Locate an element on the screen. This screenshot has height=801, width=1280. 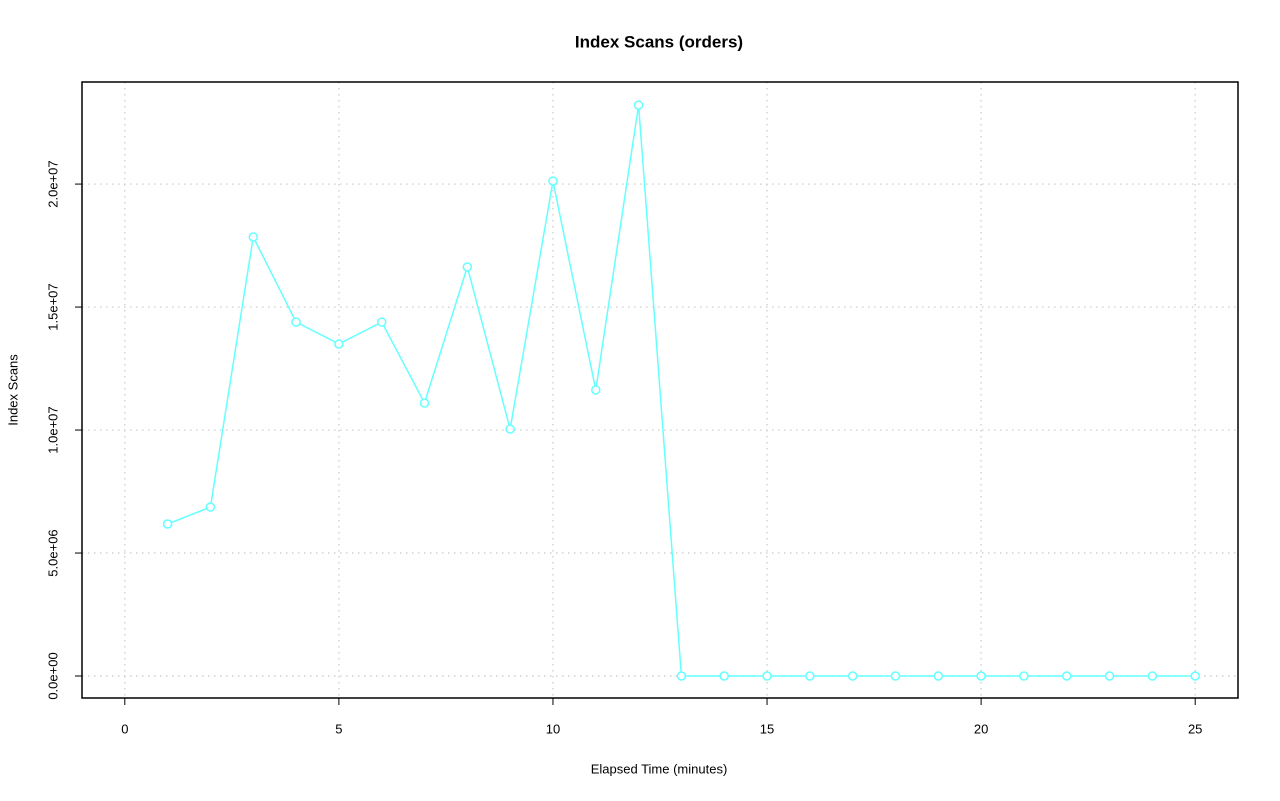
y-axis-label: Index Scans is located at coordinates (12, 390).